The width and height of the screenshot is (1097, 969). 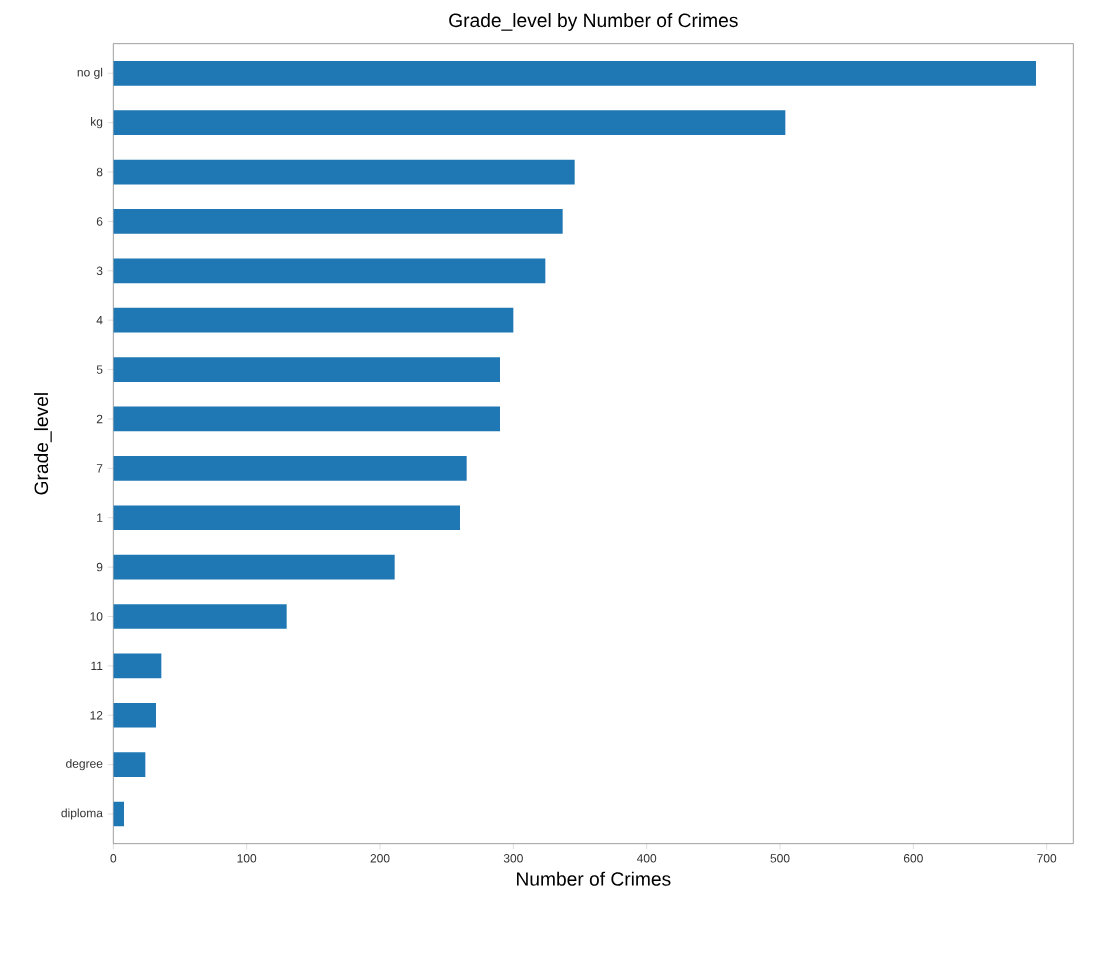 I want to click on y-tick-label: 4, so click(x=99, y=320).